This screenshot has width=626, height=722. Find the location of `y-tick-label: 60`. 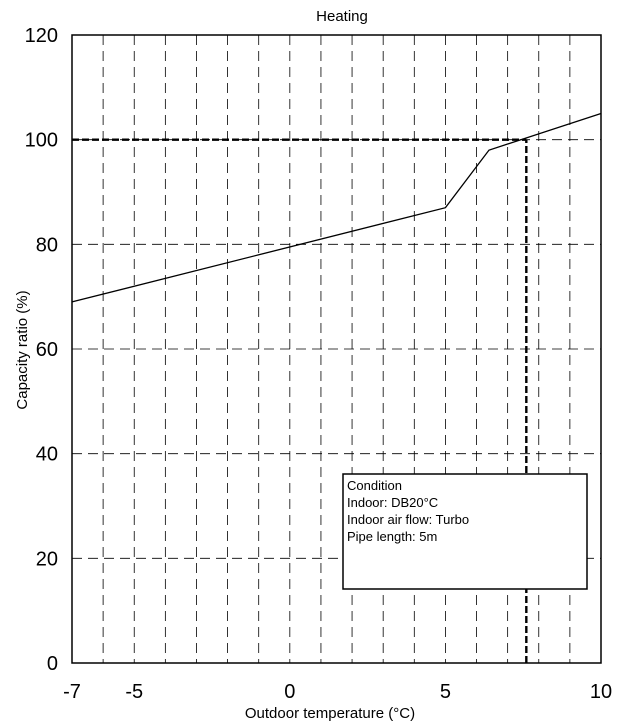

y-tick-label: 60 is located at coordinates (47, 350).